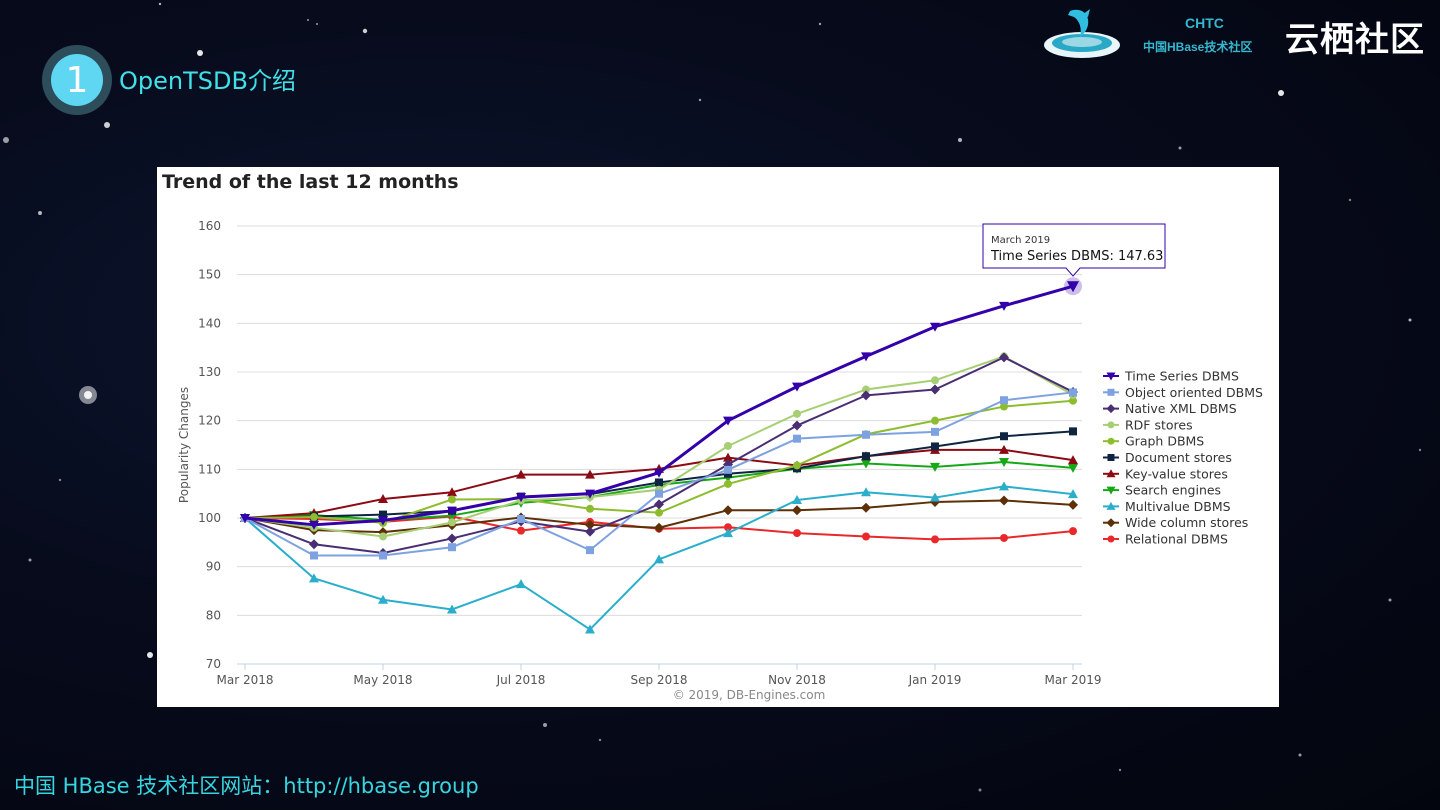 The image size is (1440, 810). What do you see at coordinates (1148, 424) in the screenshot?
I see `legend-item: RDF stores` at bounding box center [1148, 424].